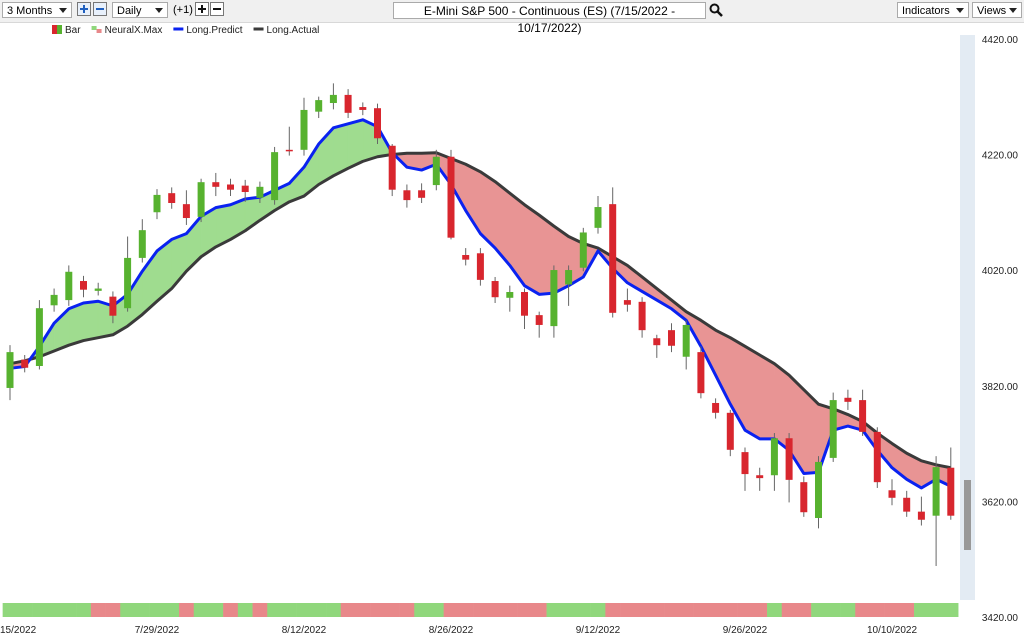 This screenshot has width=1024, height=644. Describe the element at coordinates (157, 630) in the screenshot. I see `x-tick-label: 7/29/2022` at that location.